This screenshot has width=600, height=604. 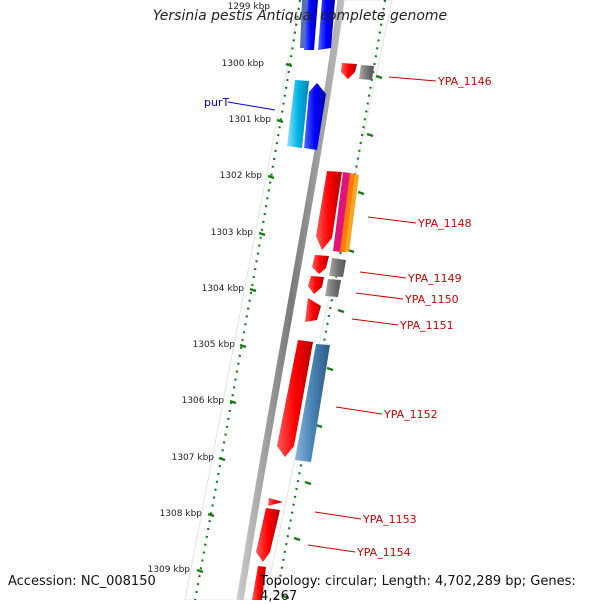 I want to click on genome-title: Yersinia pestis Antiqua, complete genome, so click(x=300, y=16).